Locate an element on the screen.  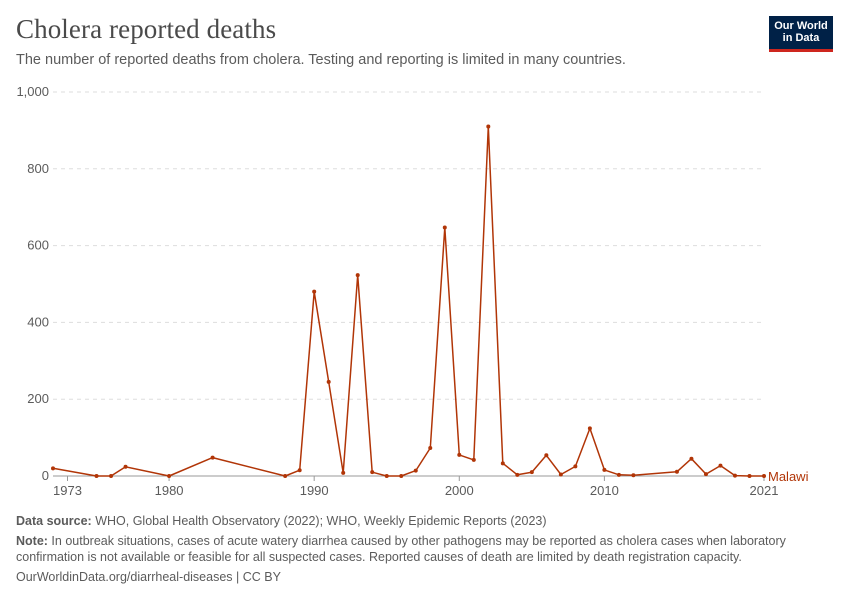
logo-line-2: in Data is located at coordinates (801, 38).